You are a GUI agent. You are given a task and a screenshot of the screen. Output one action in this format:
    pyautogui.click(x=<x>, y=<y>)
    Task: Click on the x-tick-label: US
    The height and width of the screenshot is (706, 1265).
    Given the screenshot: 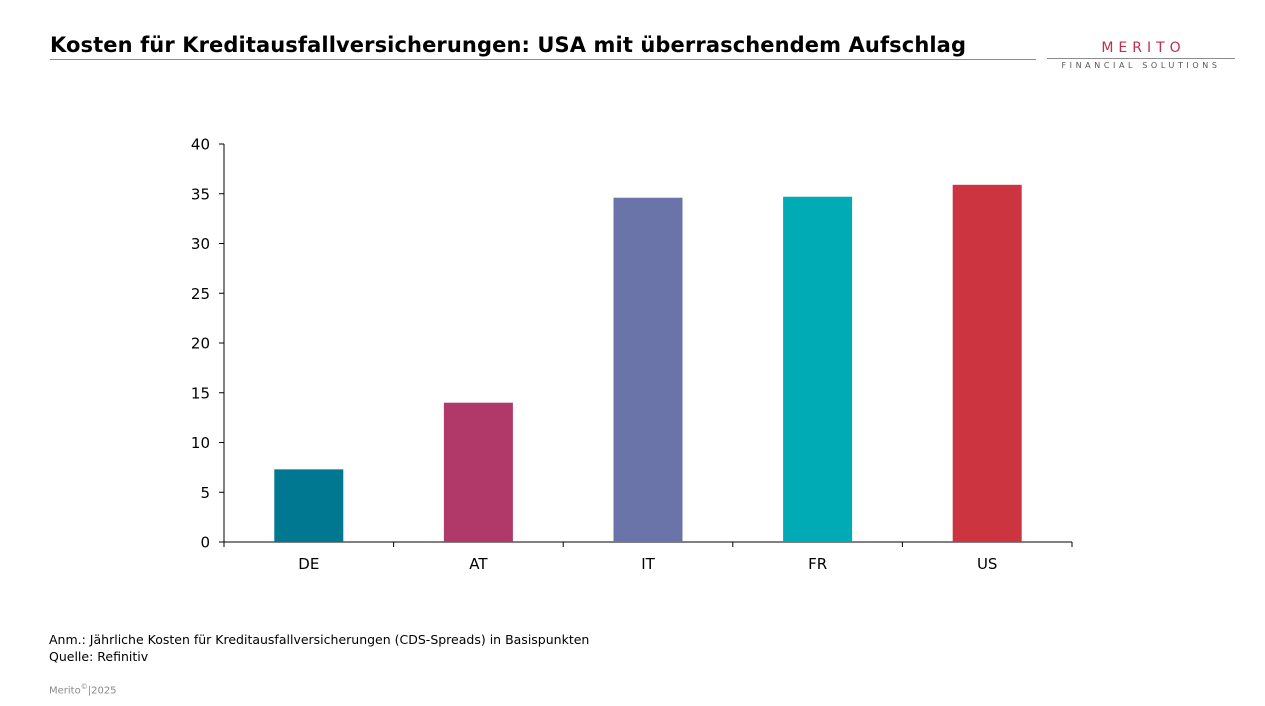 What is the action you would take?
    pyautogui.click(x=987, y=564)
    